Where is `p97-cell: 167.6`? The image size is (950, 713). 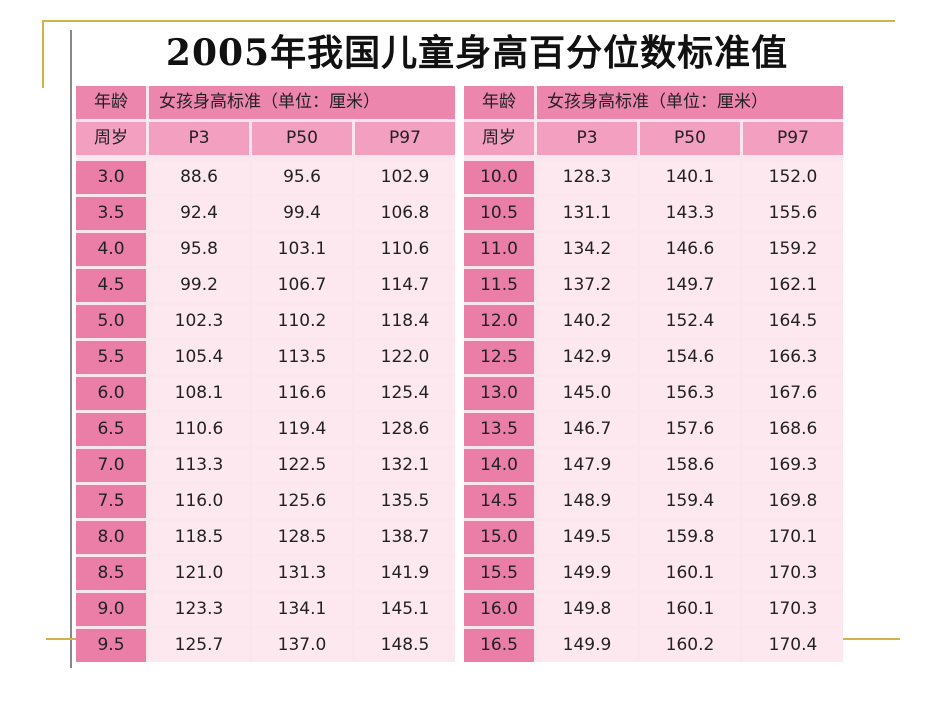 p97-cell: 167.6 is located at coordinates (793, 393).